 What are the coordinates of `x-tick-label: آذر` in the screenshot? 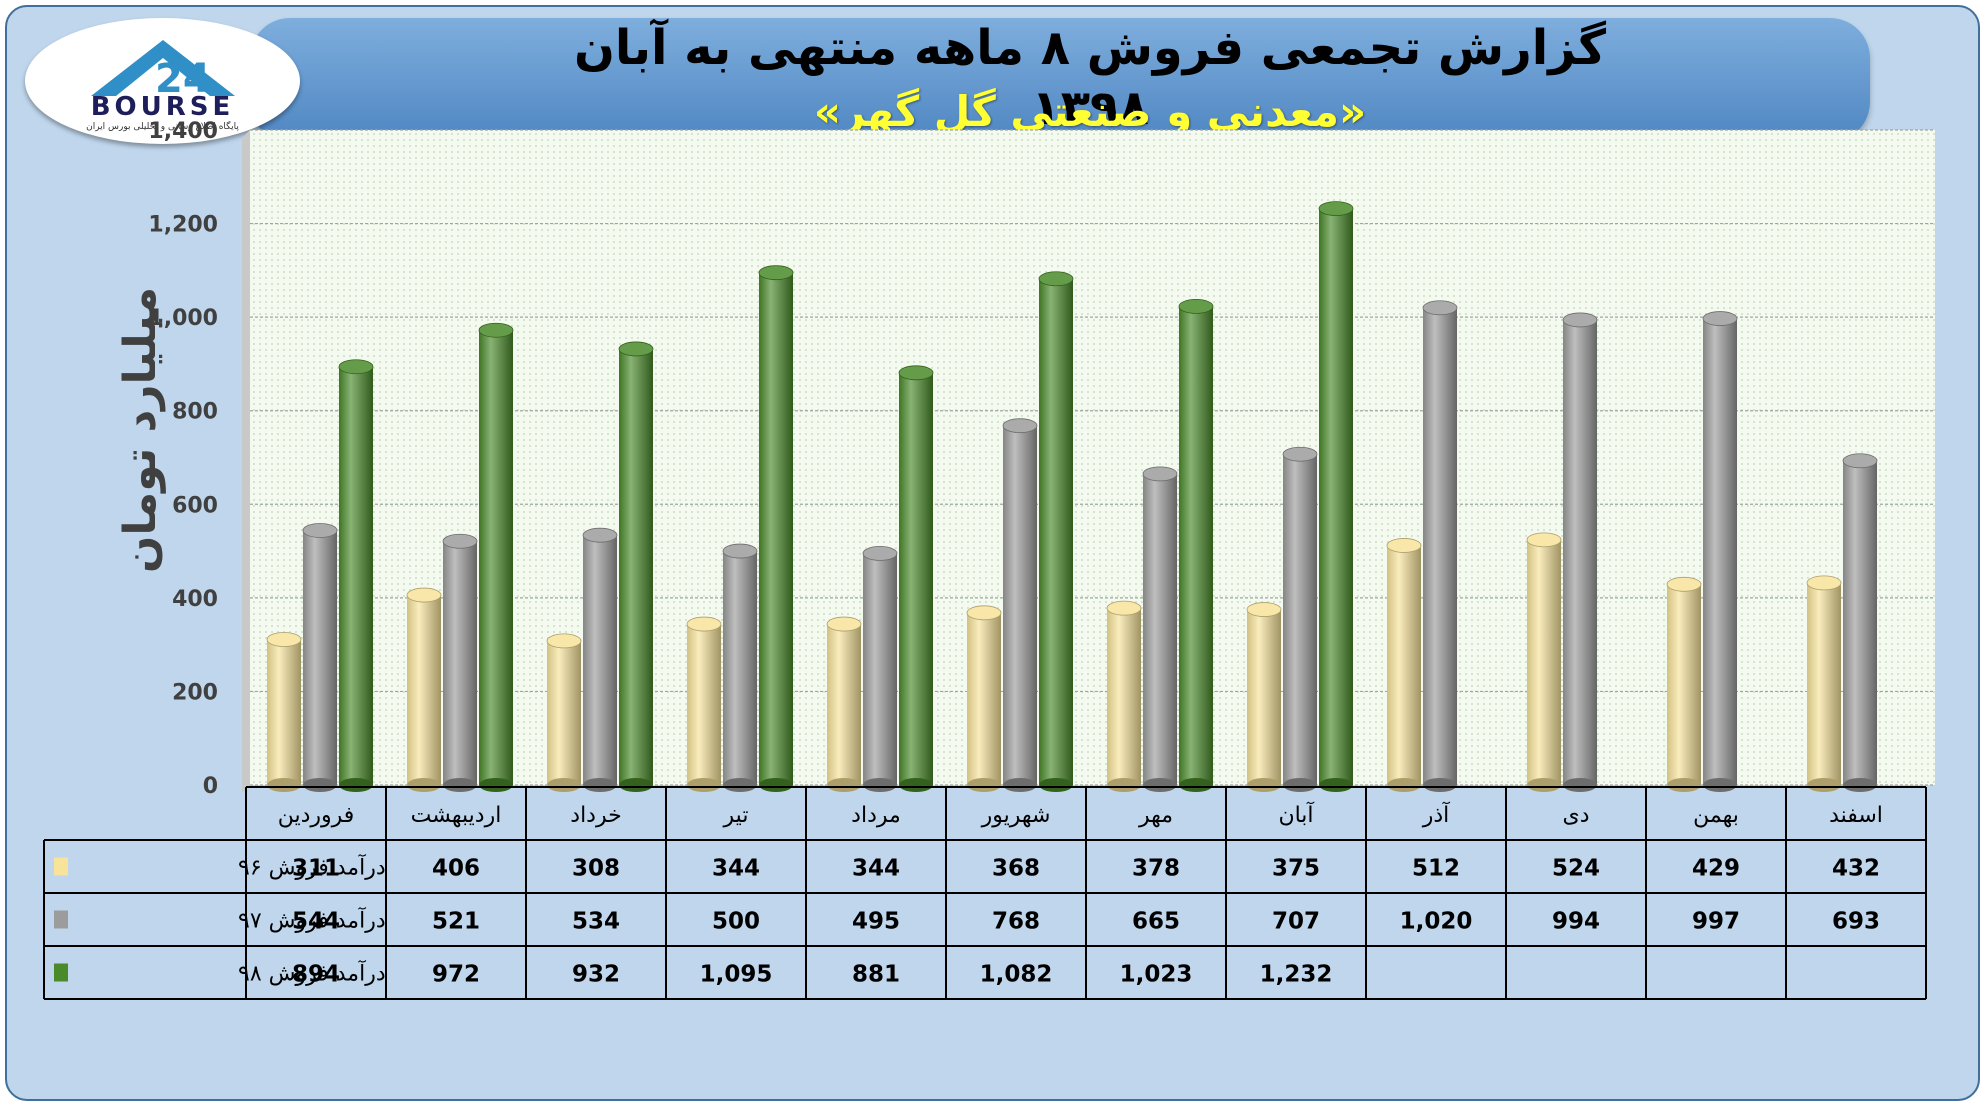 It's located at (1436, 814).